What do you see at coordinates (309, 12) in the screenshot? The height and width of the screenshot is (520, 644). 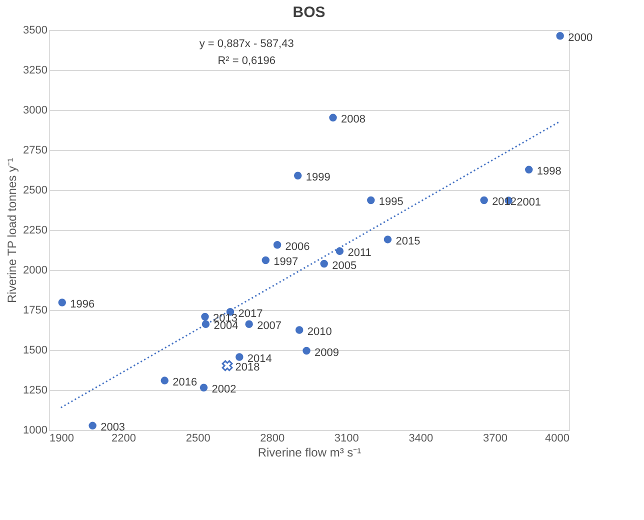 I see `chart-title: BOS` at bounding box center [309, 12].